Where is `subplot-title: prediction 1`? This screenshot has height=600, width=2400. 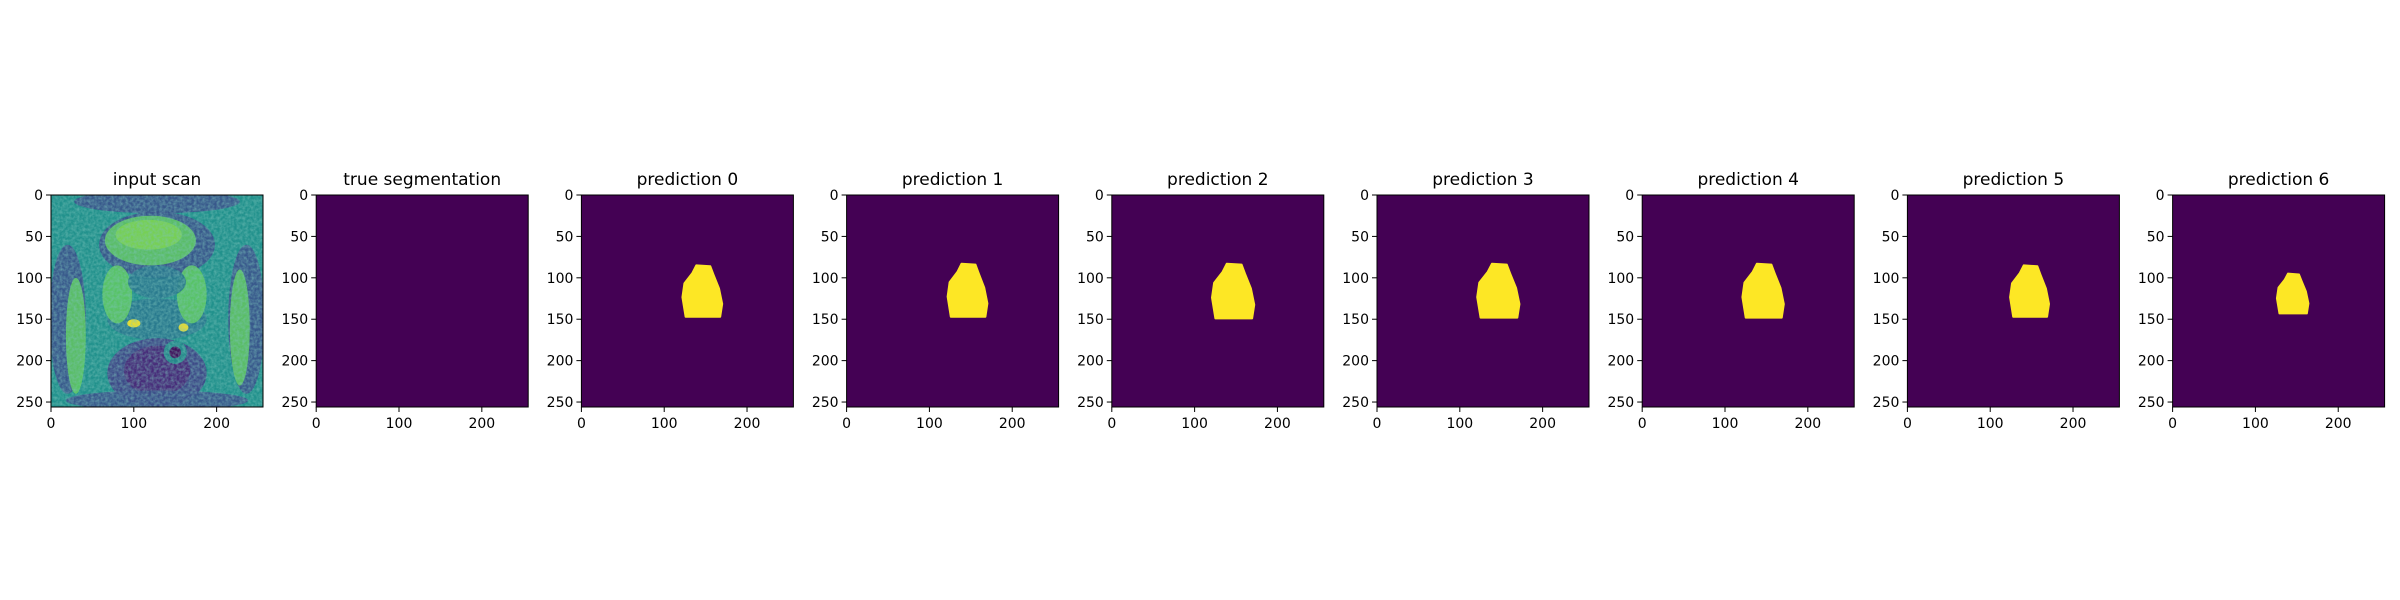
subplot-title: prediction 1 is located at coordinates (953, 180).